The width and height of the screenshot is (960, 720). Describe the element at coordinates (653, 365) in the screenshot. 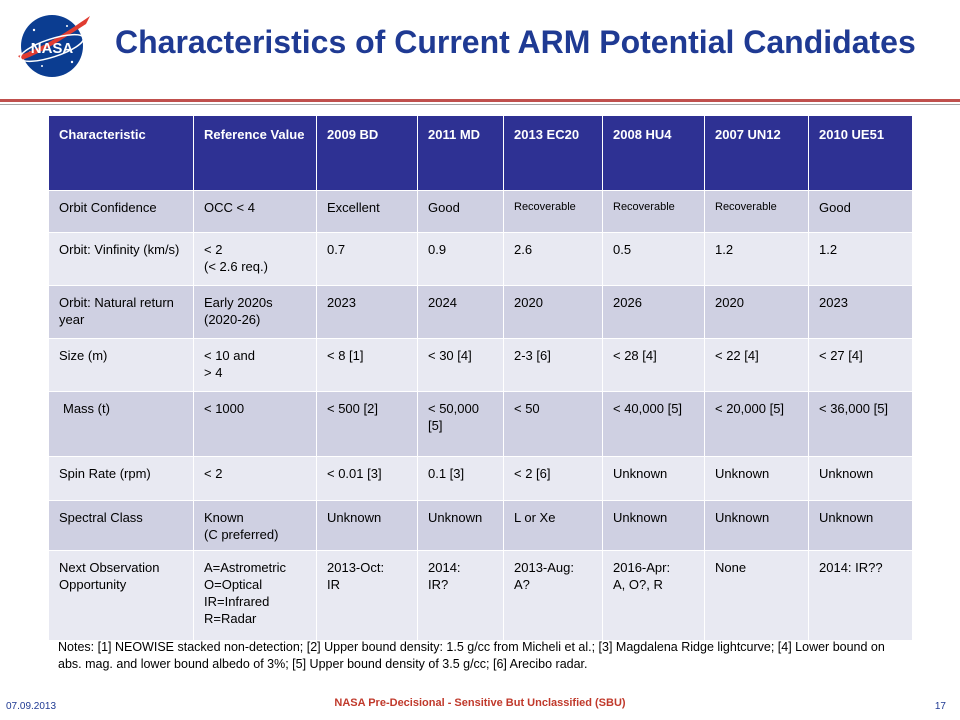

I see `table-cell: < 28 [4]` at that location.